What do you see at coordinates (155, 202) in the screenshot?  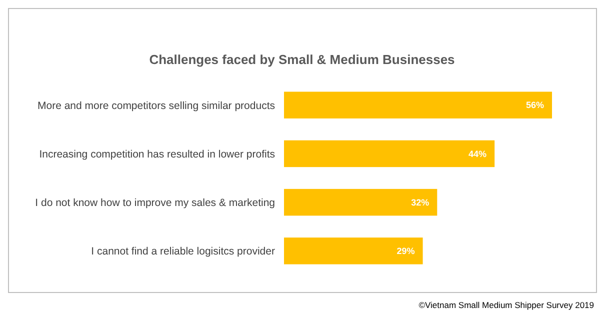 I see `y-tick-label: I do not know how to improve my sales & marketing` at bounding box center [155, 202].